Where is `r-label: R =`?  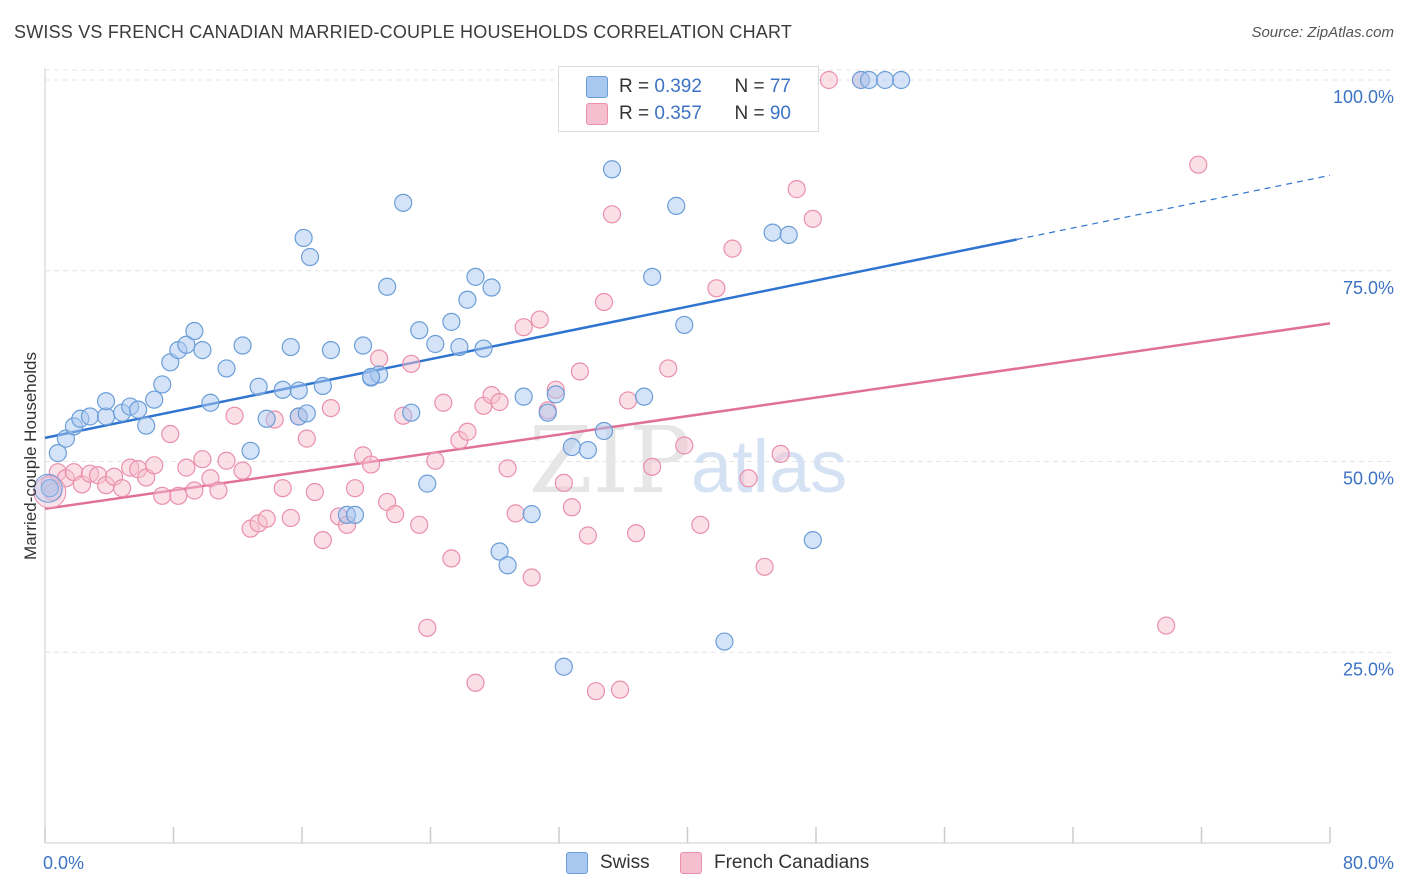
r-label: R = is located at coordinates (637, 86).